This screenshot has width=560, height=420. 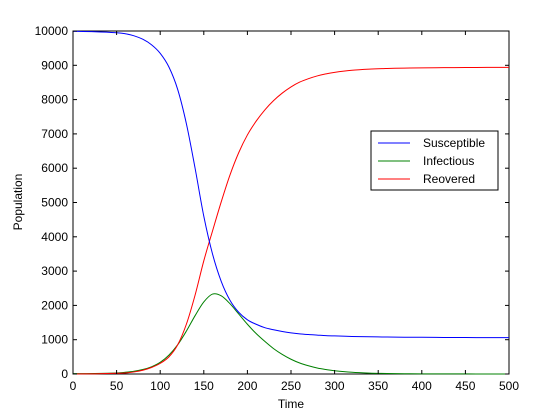 What do you see at coordinates (454, 143) in the screenshot?
I see `legend-label-susceptible: Susceptible` at bounding box center [454, 143].